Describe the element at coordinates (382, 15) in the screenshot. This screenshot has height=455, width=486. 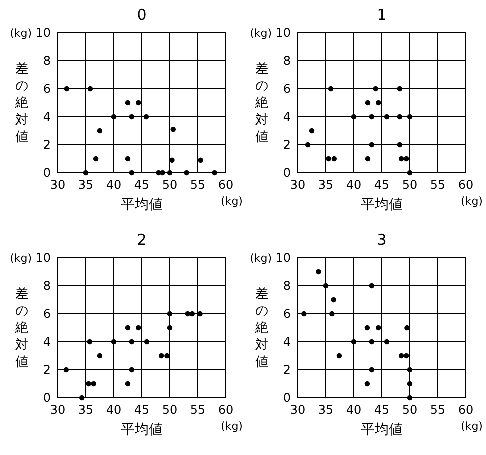
I see `chart-title: 1` at that location.